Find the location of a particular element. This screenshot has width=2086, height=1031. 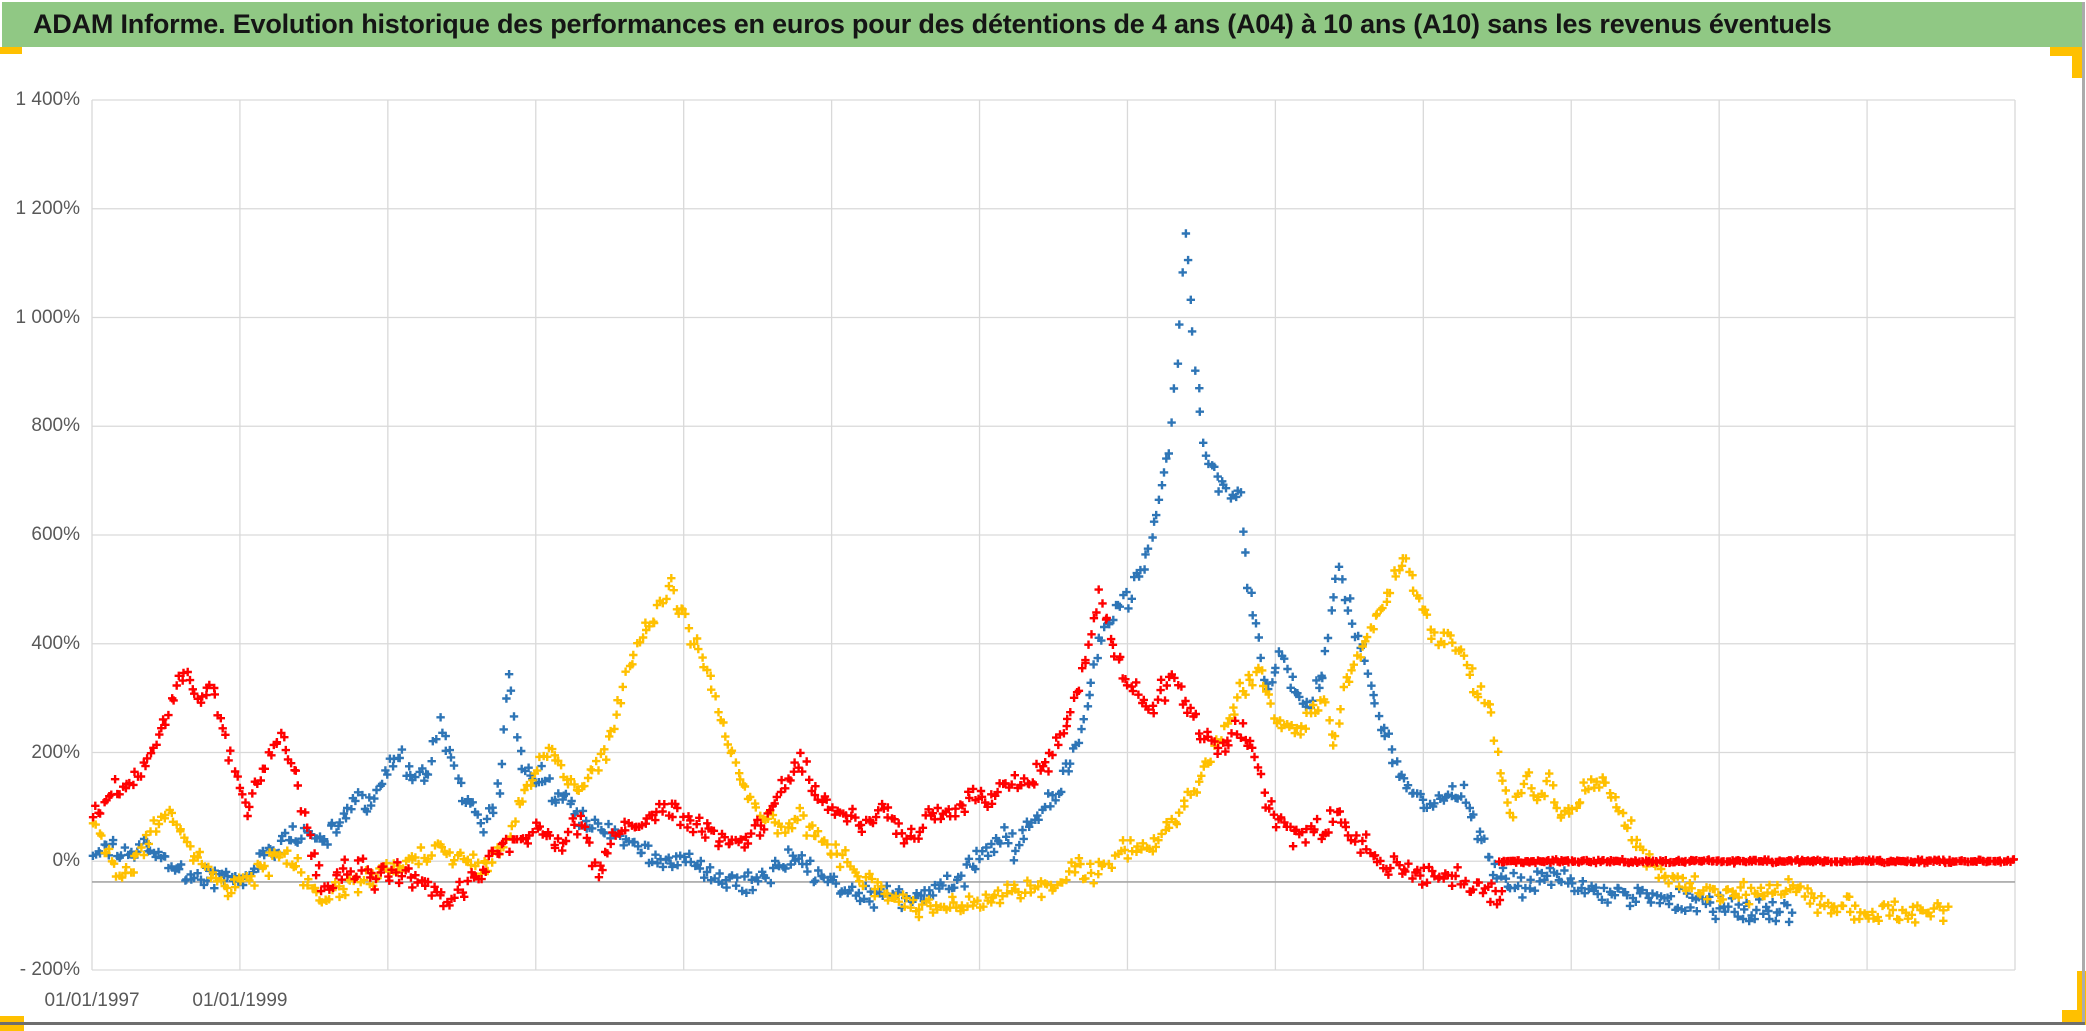

y-tick-label: 1 400% is located at coordinates (47, 99).